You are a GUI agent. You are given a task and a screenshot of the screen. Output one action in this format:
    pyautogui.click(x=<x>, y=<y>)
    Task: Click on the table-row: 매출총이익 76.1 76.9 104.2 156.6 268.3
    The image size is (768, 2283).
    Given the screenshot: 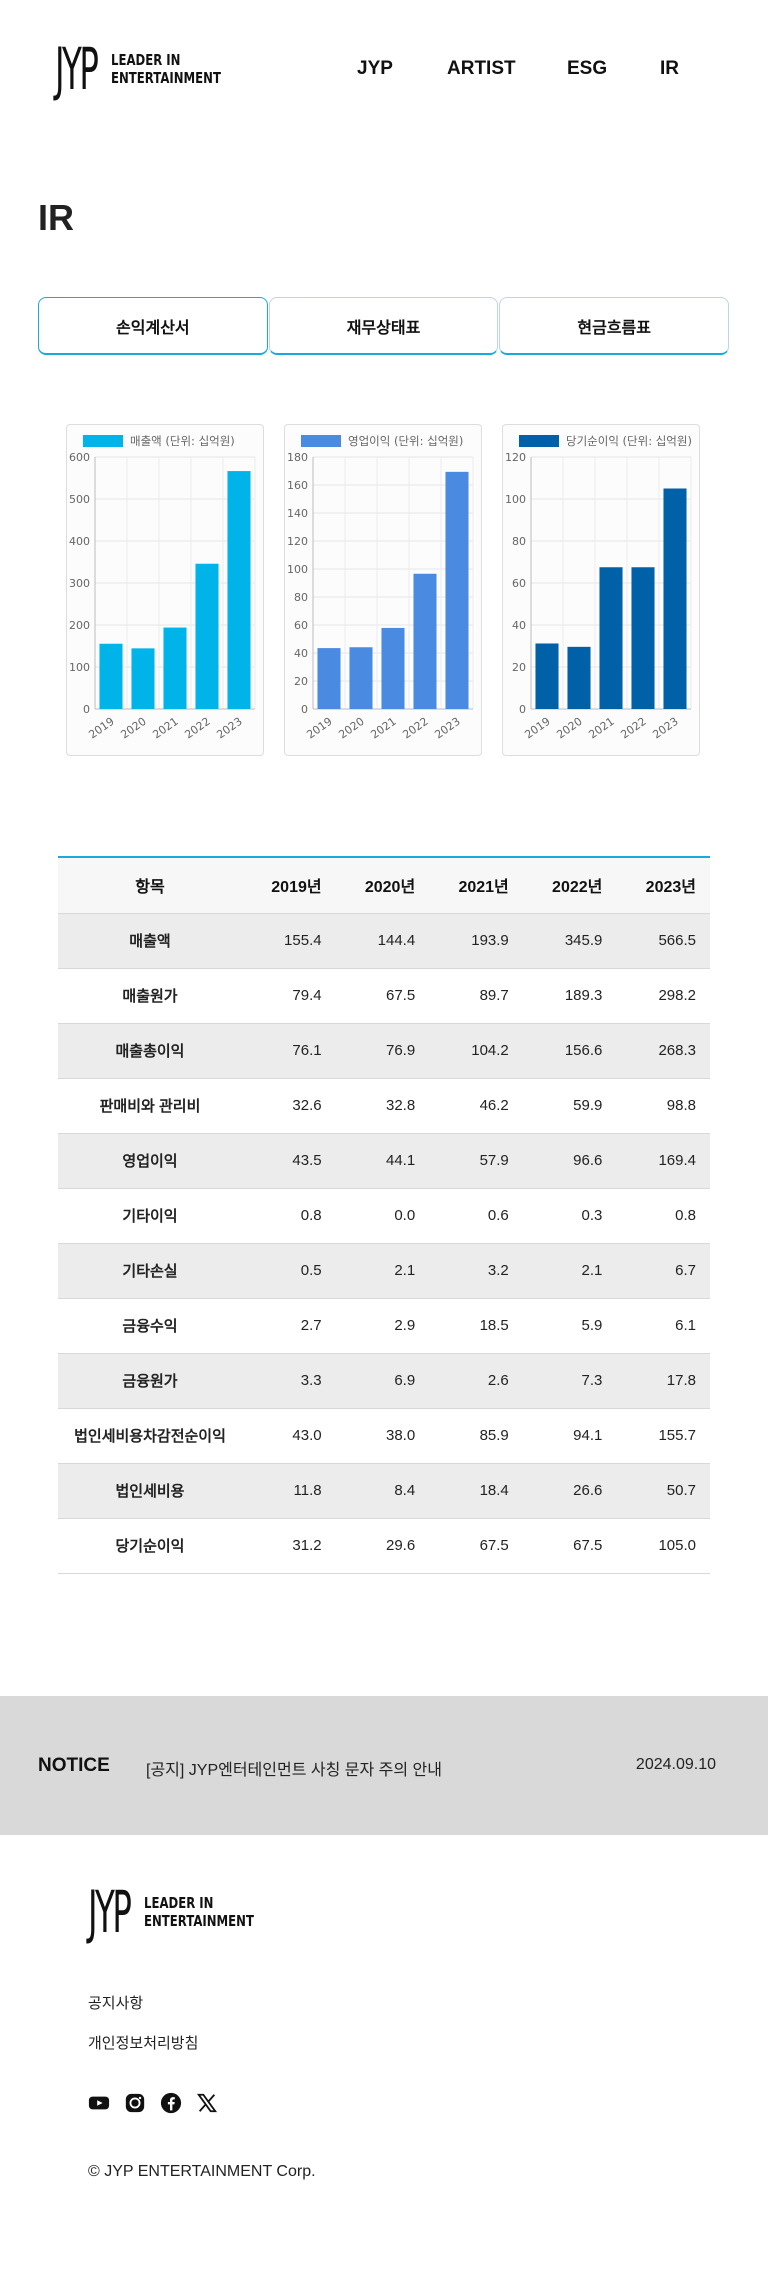 What is the action you would take?
    pyautogui.click(x=384, y=1051)
    